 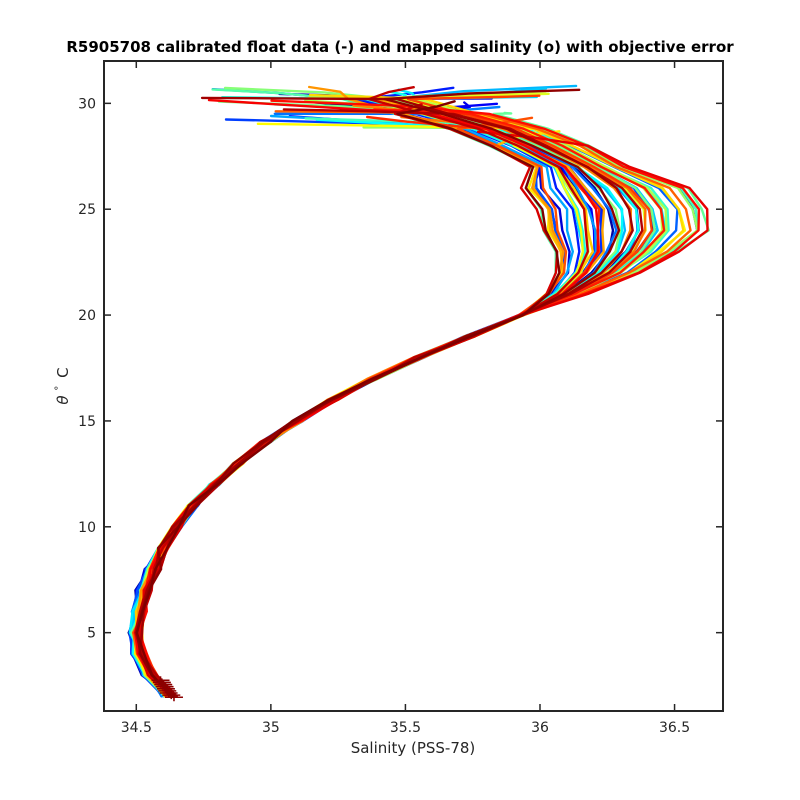 What do you see at coordinates (63, 372) in the screenshot?
I see `y-axis-label-unit: C` at bounding box center [63, 372].